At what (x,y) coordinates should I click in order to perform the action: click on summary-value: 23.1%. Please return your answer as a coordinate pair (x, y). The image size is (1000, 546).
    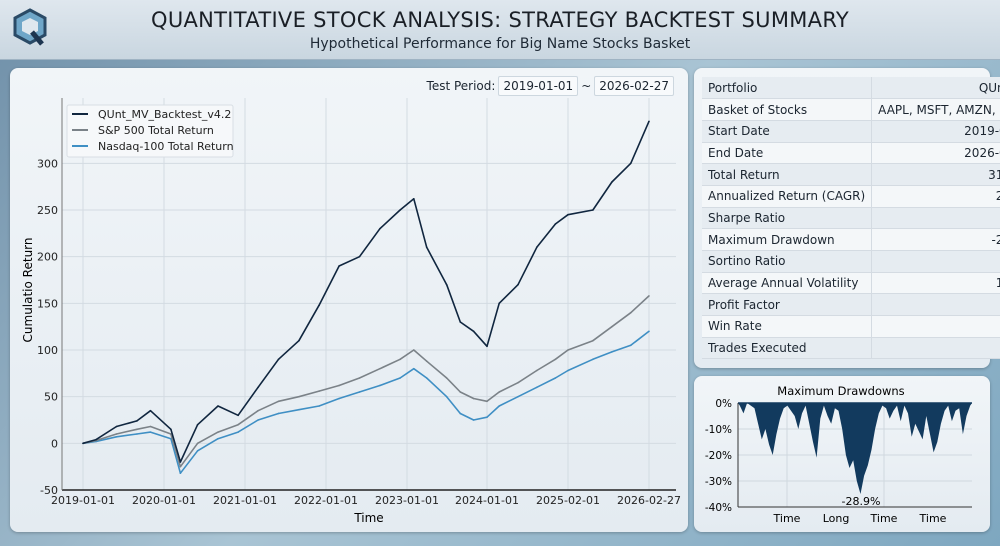
    Looking at the image, I should click on (935, 196).